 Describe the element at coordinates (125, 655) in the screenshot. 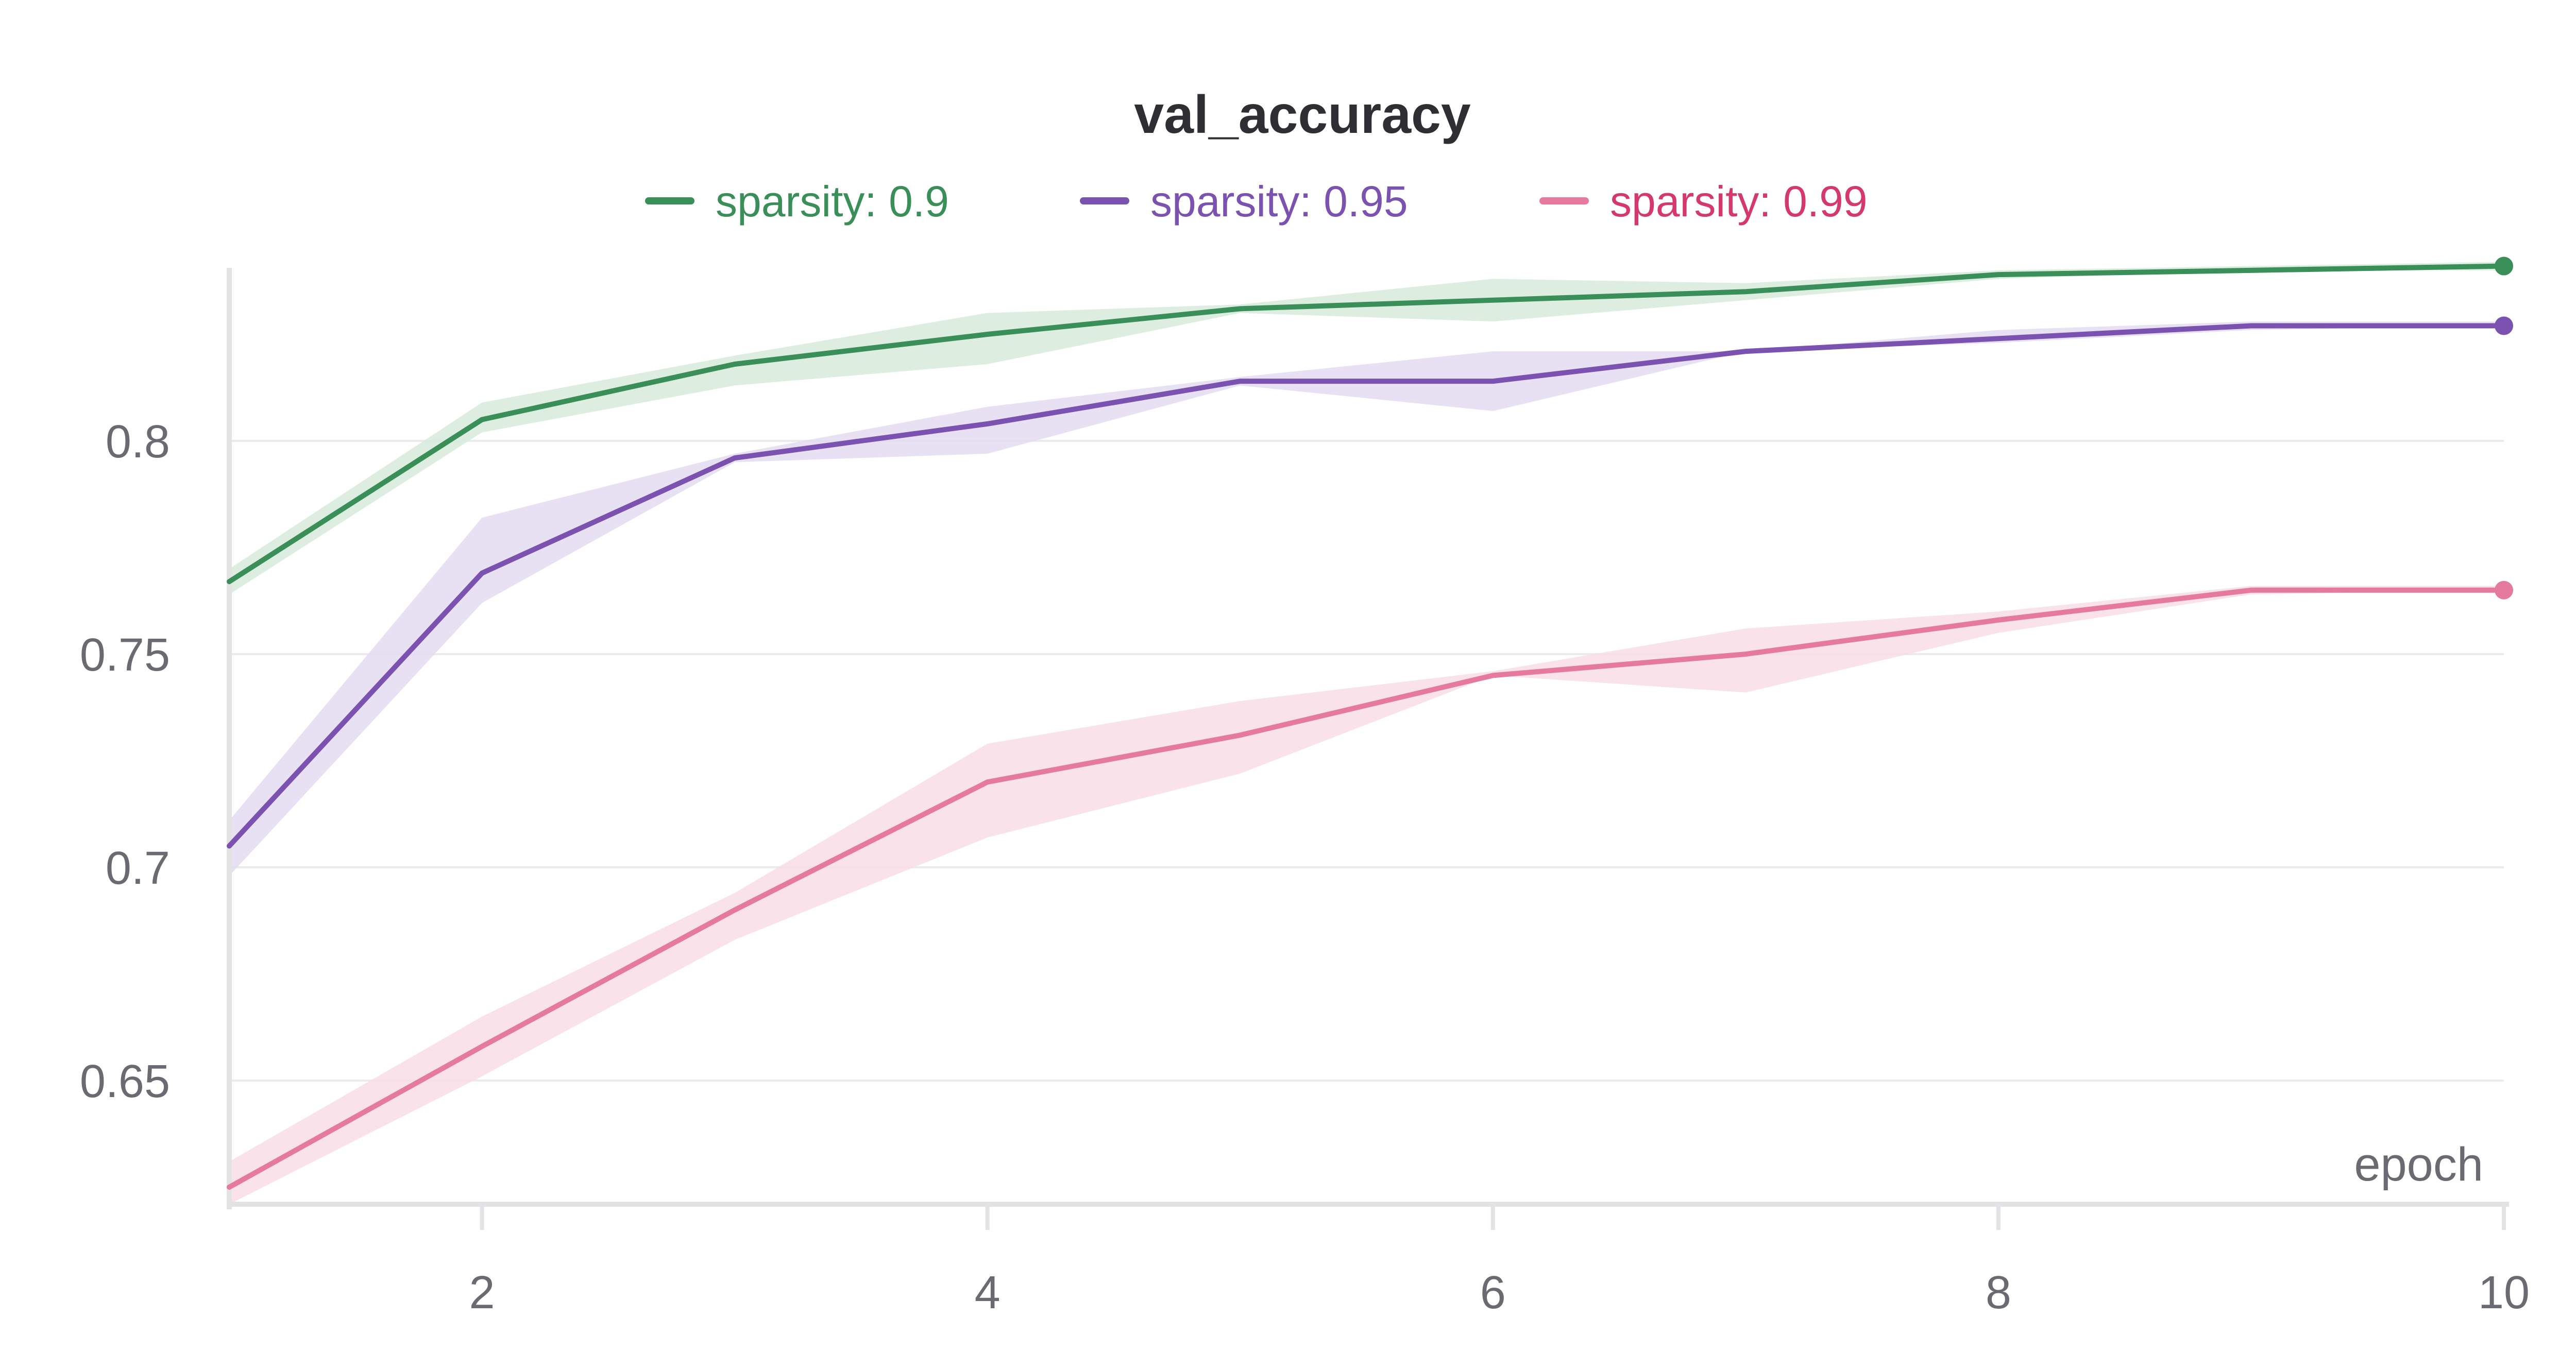

I see `y-tick-label: 0.75` at that location.